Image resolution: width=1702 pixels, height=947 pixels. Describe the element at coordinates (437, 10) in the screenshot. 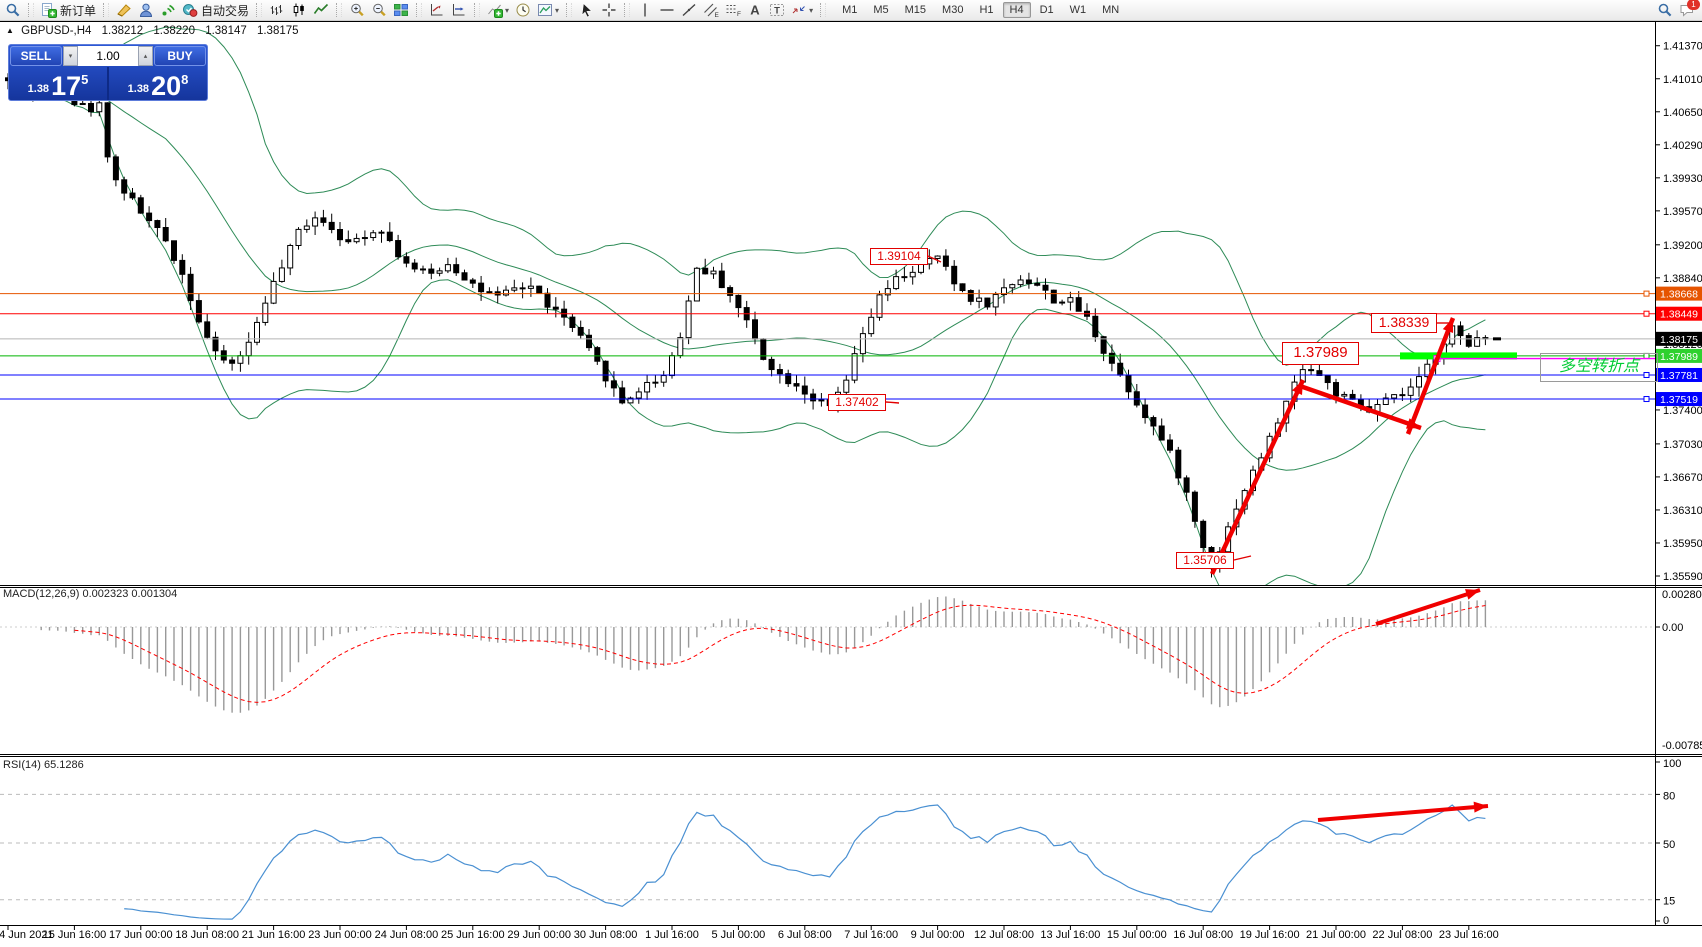

I see `auto-scroll-icon` at that location.